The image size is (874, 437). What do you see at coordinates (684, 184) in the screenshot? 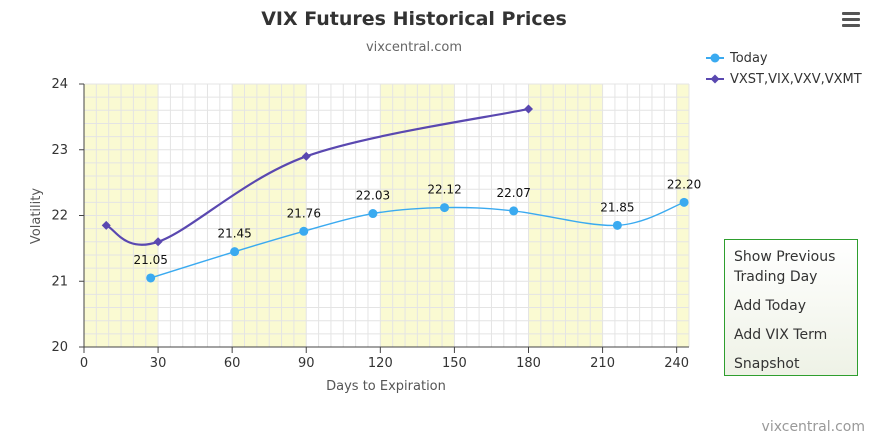
I see `data-label: 22.20` at bounding box center [684, 184].